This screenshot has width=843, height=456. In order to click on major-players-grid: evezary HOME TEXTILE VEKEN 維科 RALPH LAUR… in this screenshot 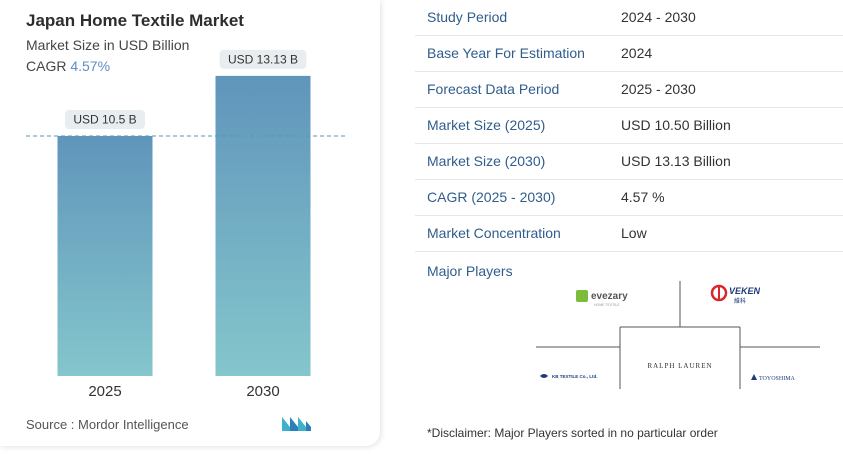, I will do `click(678, 335)`.